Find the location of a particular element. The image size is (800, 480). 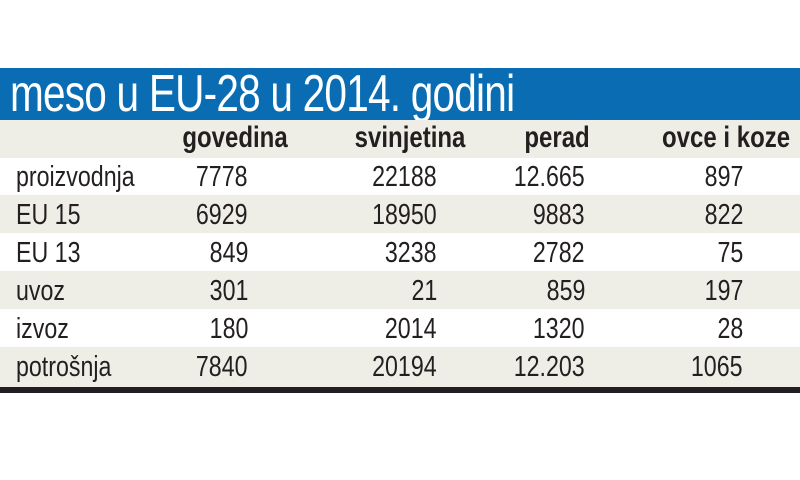

table-cell: 21 is located at coordinates (424, 291).